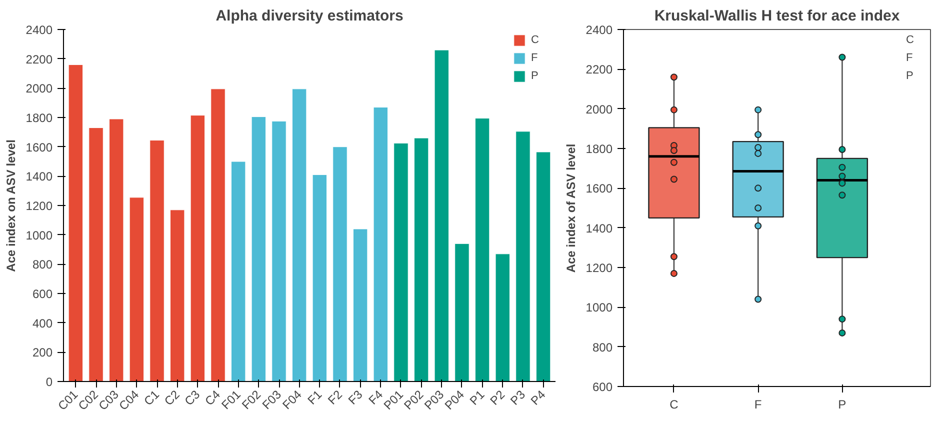 The width and height of the screenshot is (939, 425). I want to click on x-tick-label: P3, so click(518, 397).